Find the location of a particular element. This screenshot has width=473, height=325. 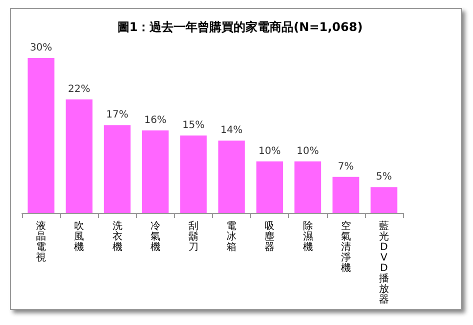

data-label: 14% is located at coordinates (231, 130).